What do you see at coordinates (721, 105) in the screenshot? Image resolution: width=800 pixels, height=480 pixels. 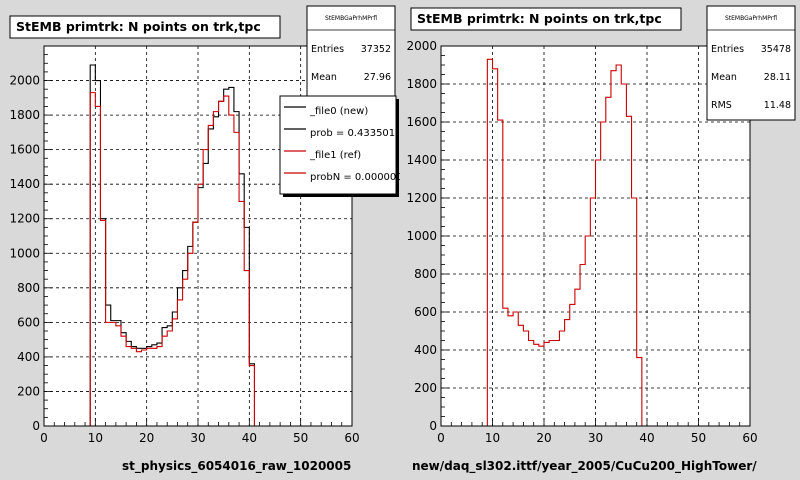 I see `stats-label: RMS` at bounding box center [721, 105].